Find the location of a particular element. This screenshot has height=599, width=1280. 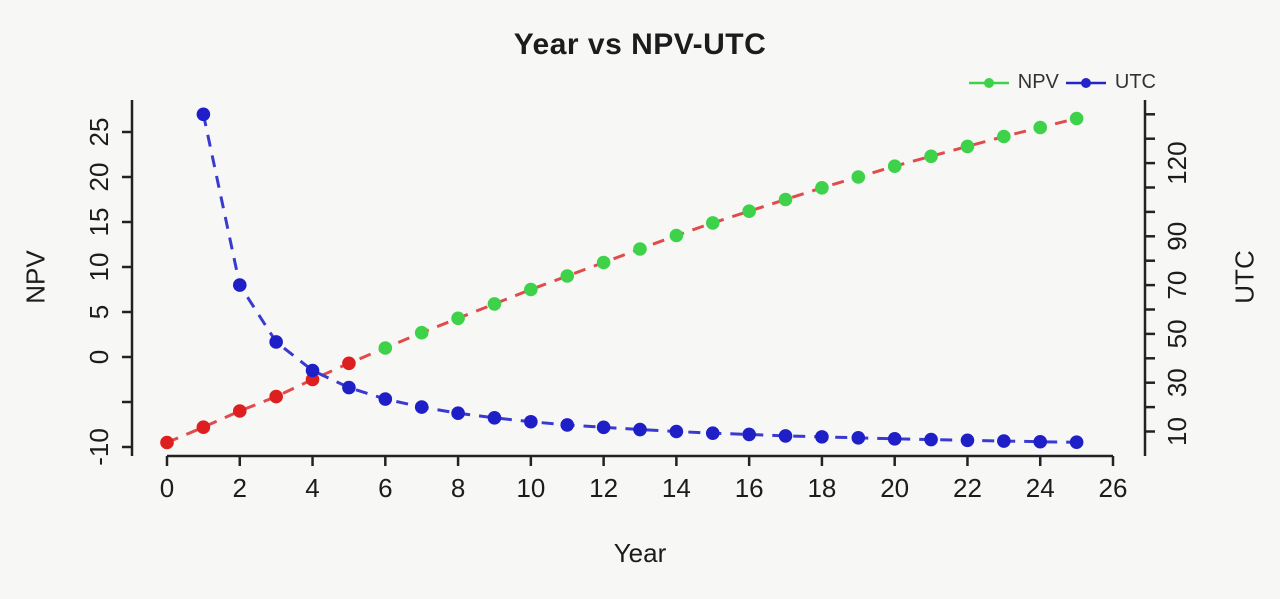

left-tick-label: 0 is located at coordinates (99, 357).